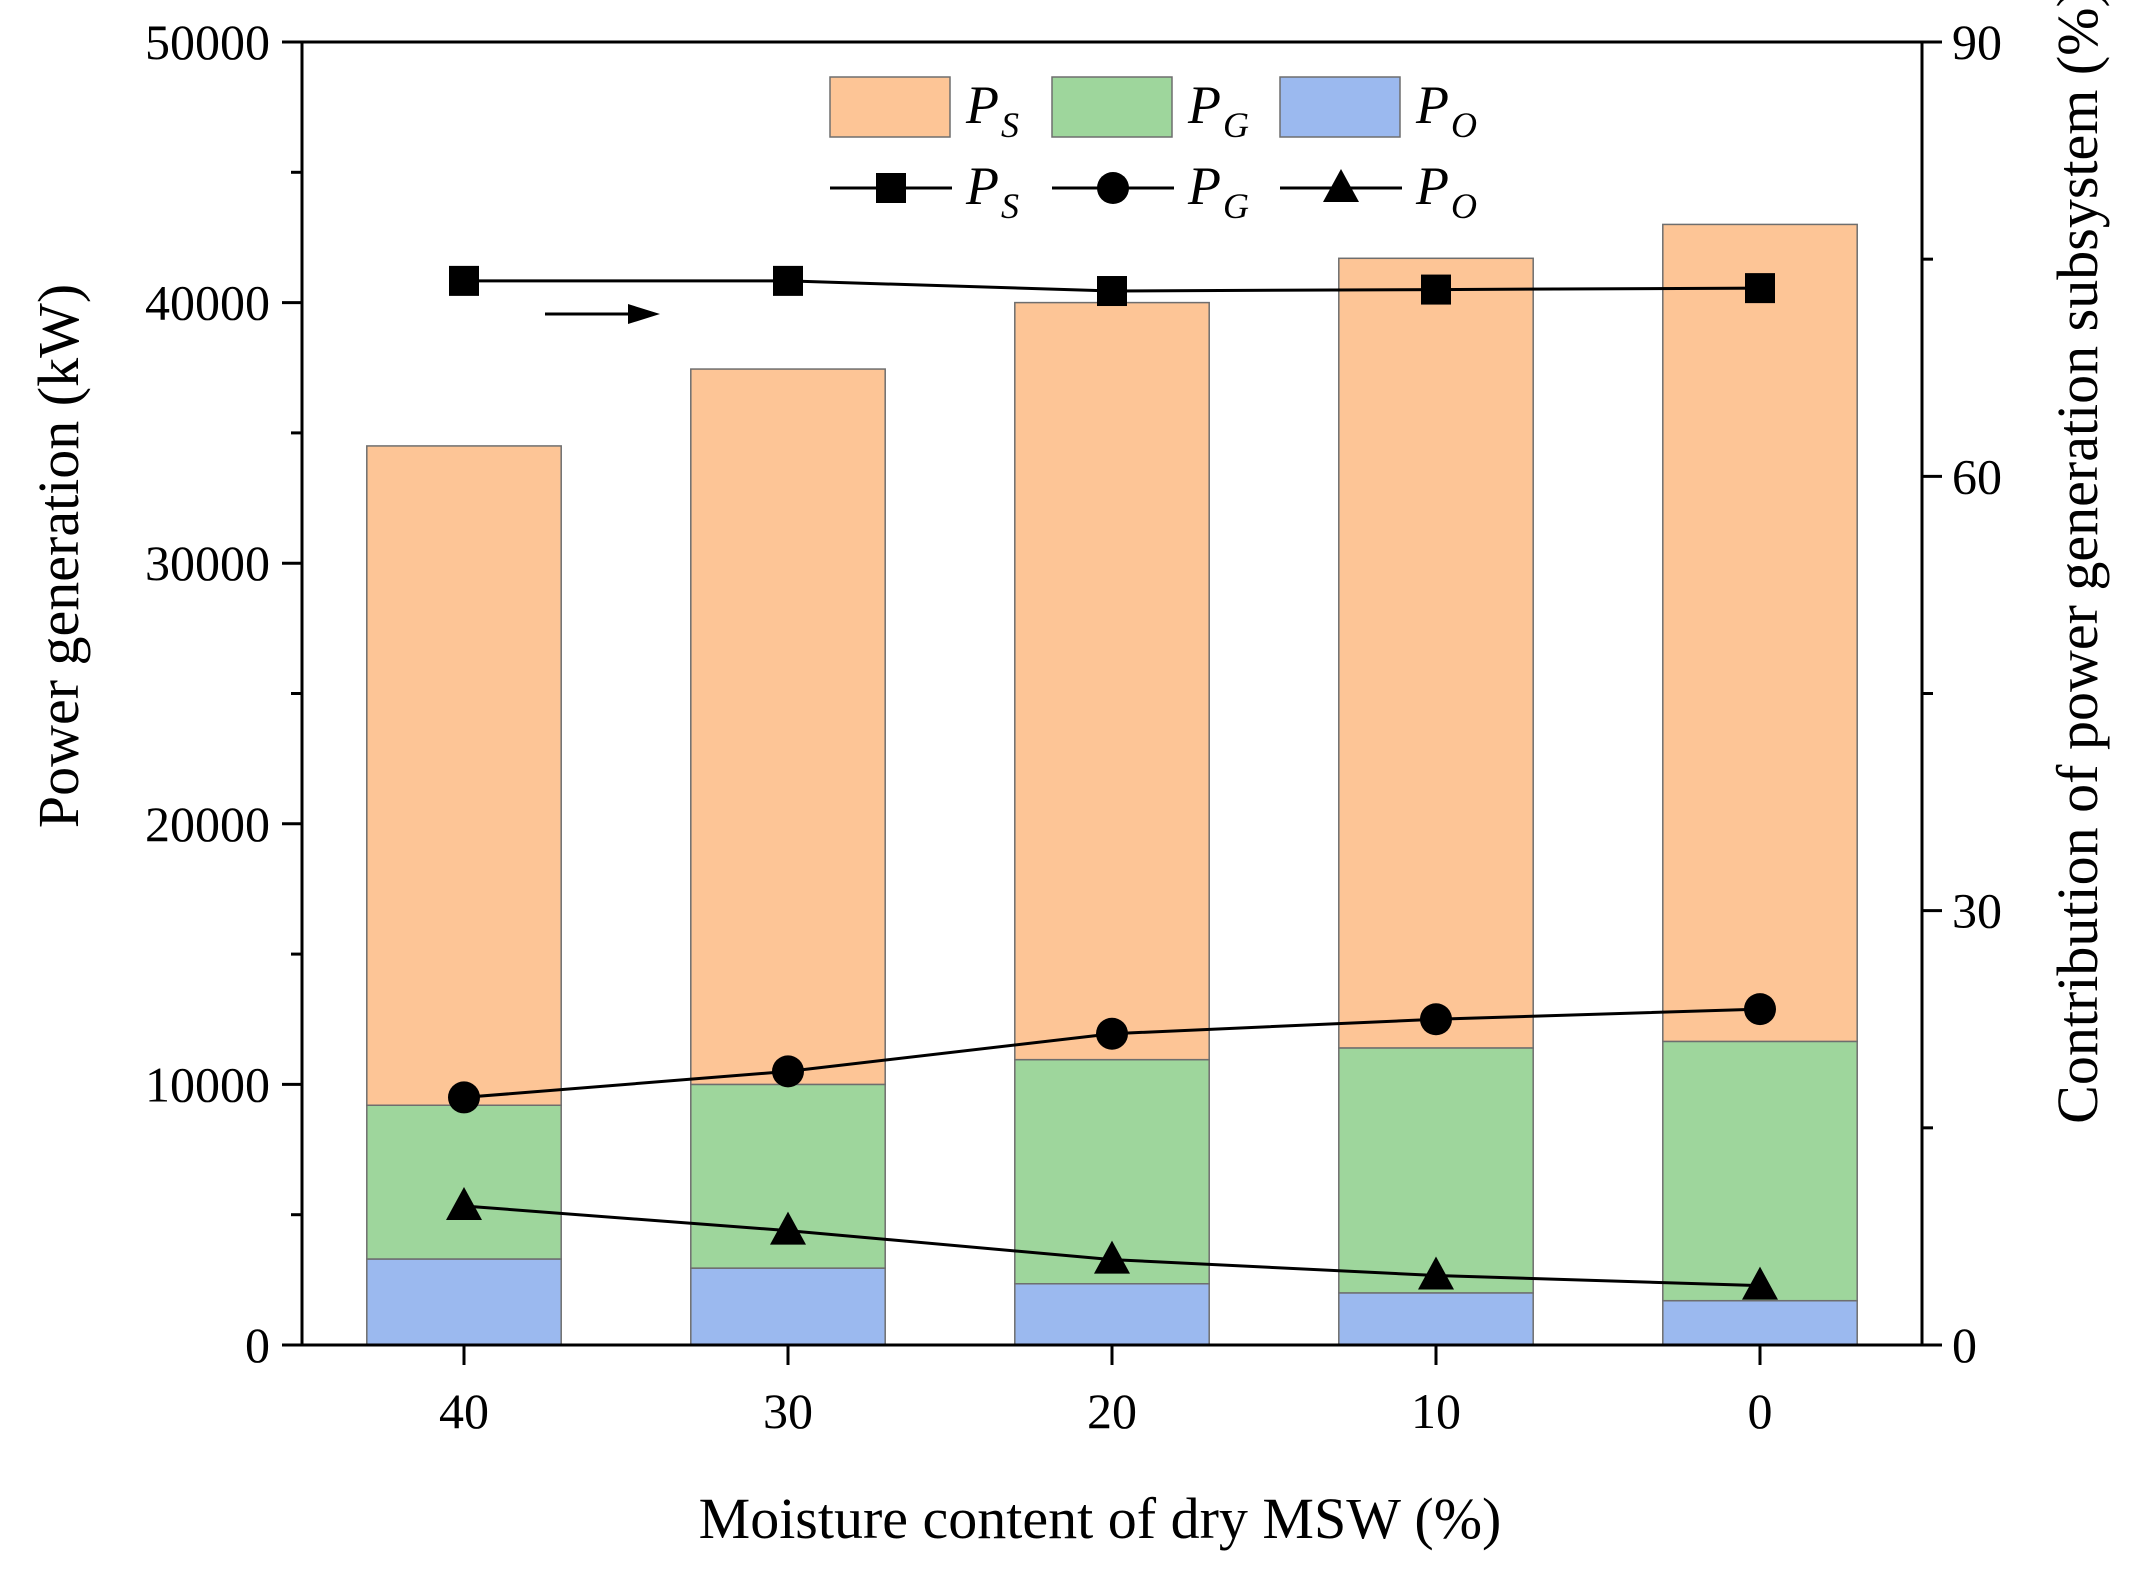 This screenshot has height=1571, width=2130. Describe the element at coordinates (1760, 1411) in the screenshot. I see `x-tick-label-0: 0` at that location.